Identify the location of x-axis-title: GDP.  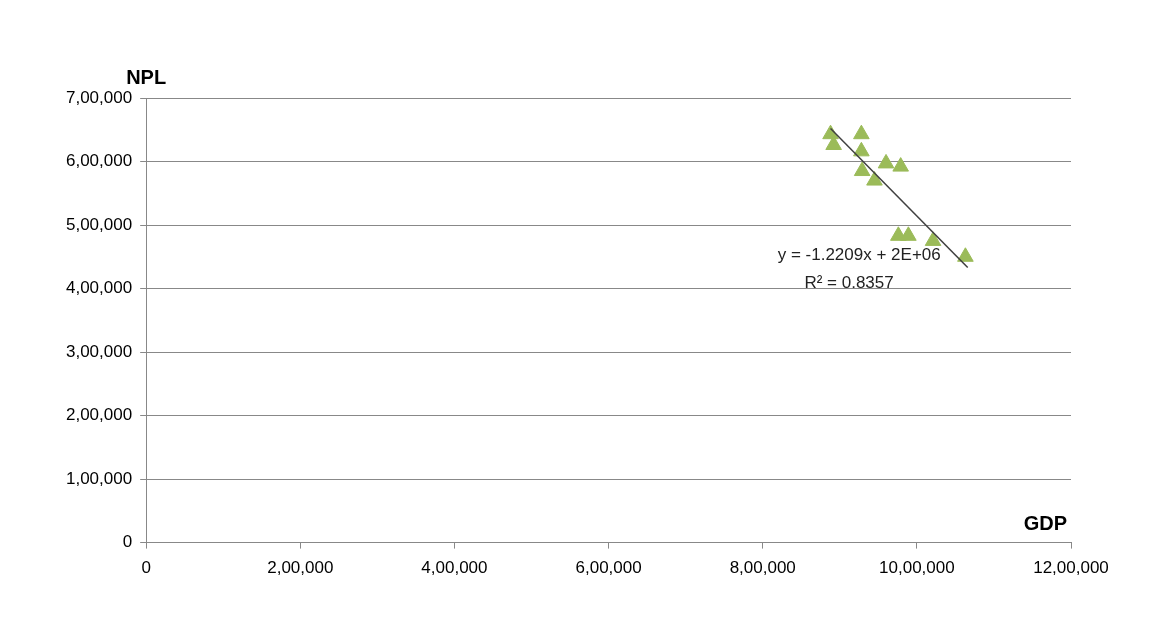
(1045, 523).